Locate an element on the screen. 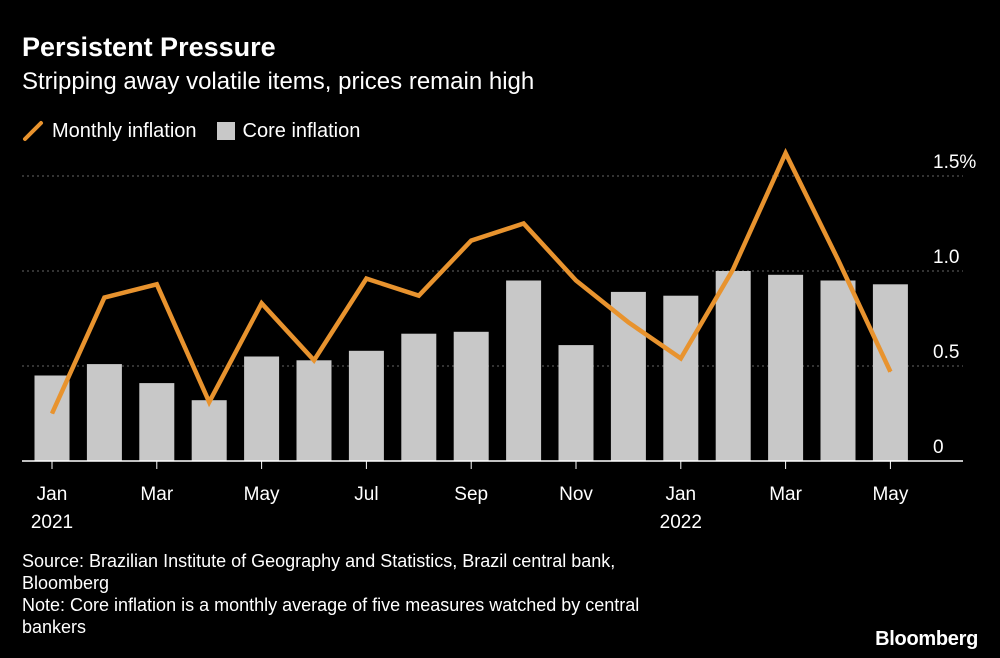 Image resolution: width=1000 pixels, height=658 pixels. x-tick-label-8: Sep is located at coordinates (471, 494).